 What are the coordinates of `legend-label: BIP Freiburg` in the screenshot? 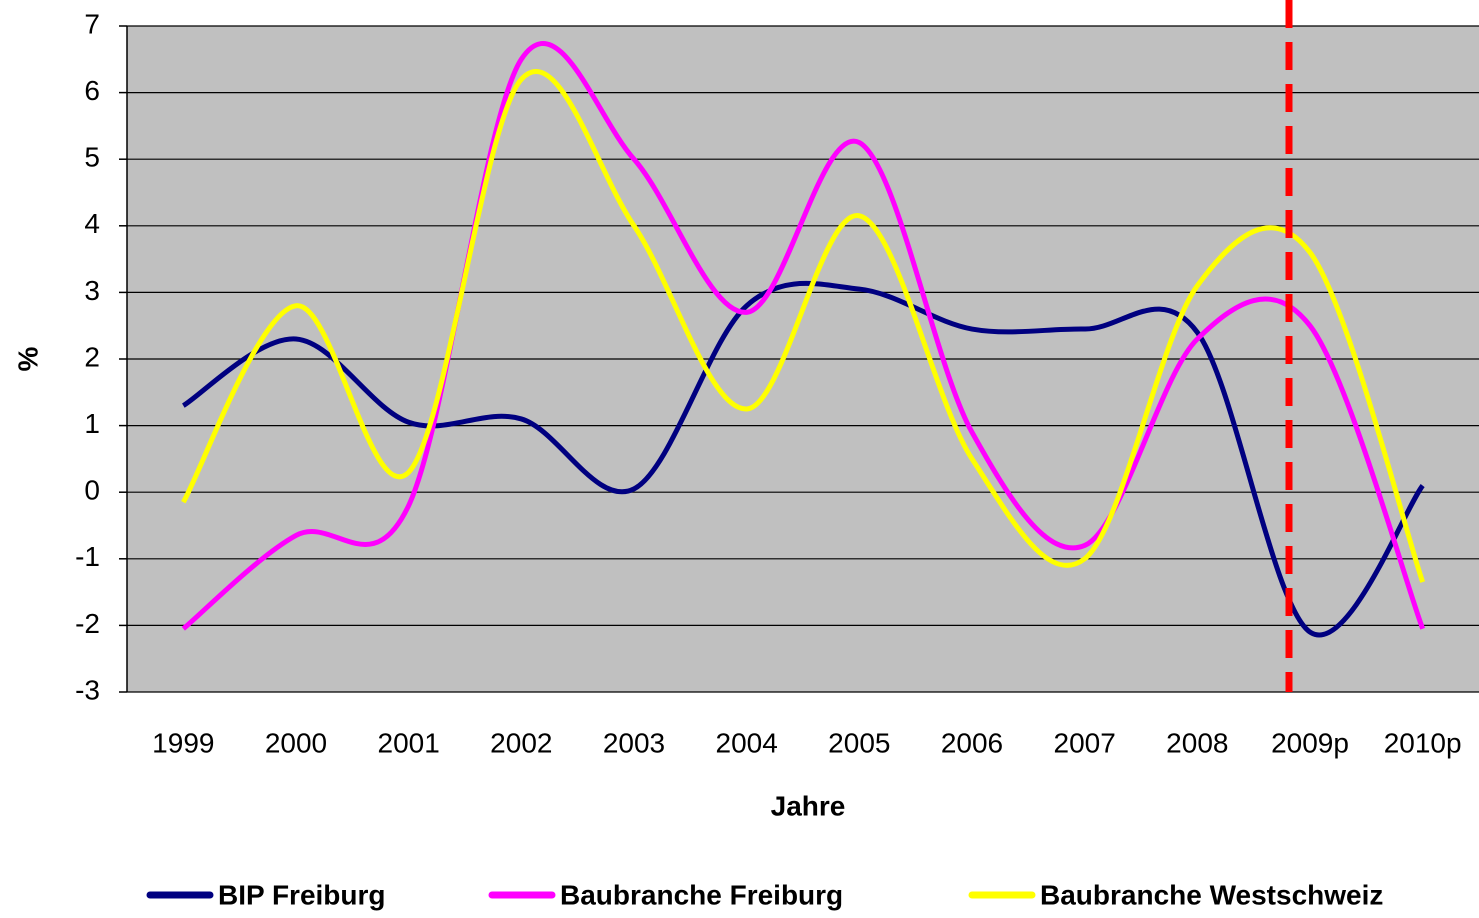 It's located at (302, 894).